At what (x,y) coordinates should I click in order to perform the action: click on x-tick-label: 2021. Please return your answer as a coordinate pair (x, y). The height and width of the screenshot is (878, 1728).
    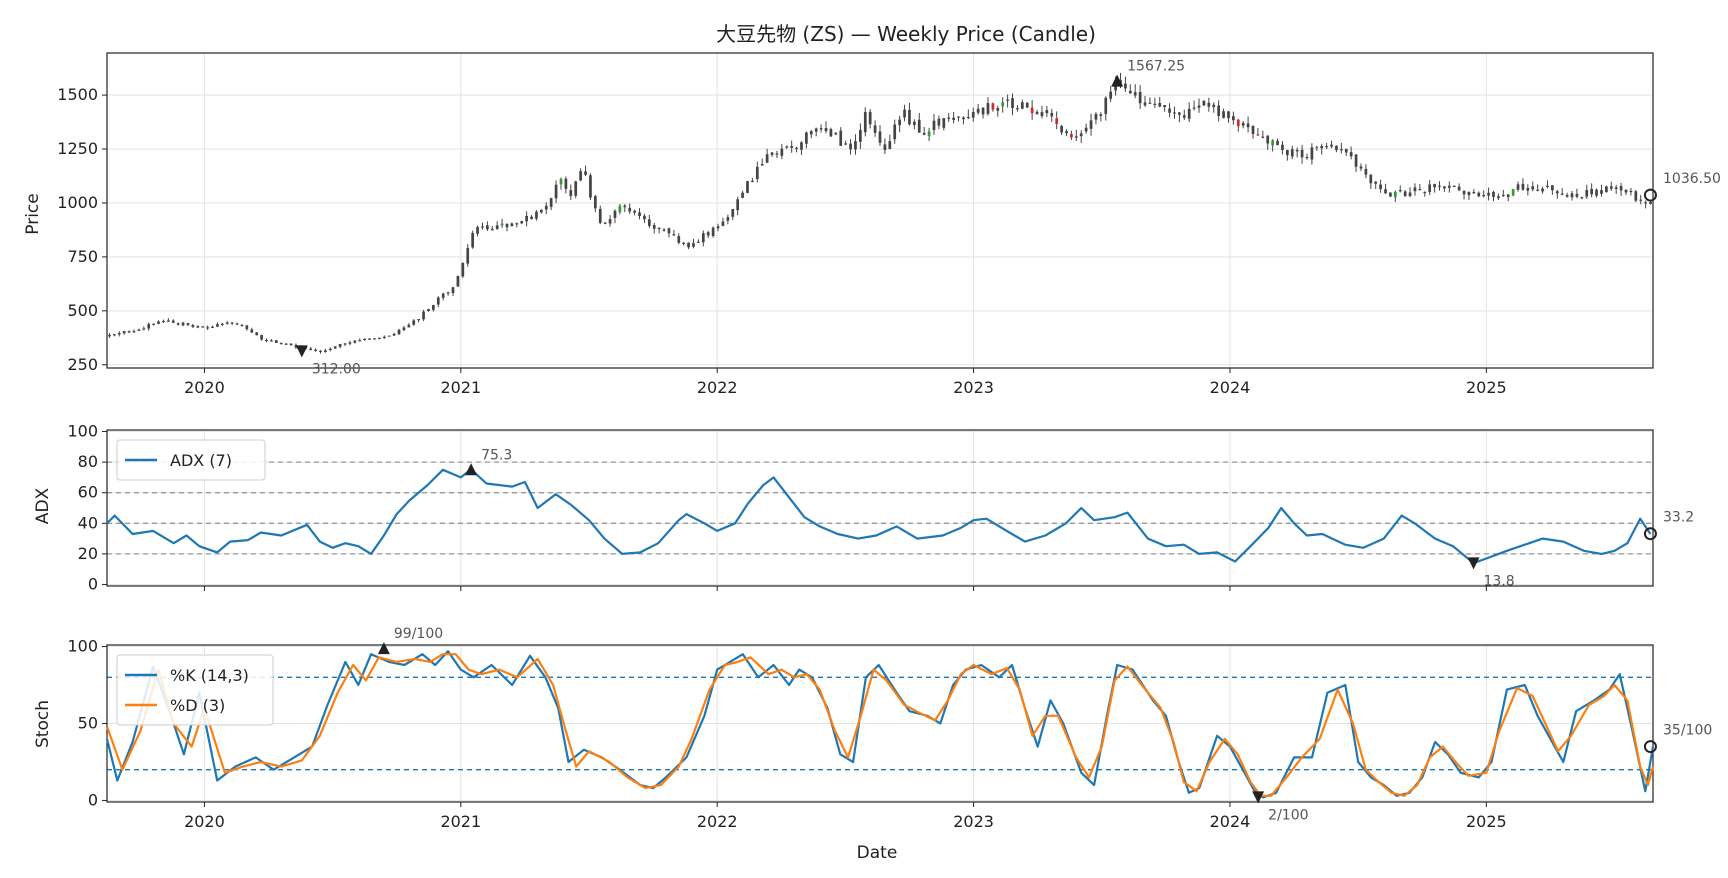
    Looking at the image, I should click on (460, 387).